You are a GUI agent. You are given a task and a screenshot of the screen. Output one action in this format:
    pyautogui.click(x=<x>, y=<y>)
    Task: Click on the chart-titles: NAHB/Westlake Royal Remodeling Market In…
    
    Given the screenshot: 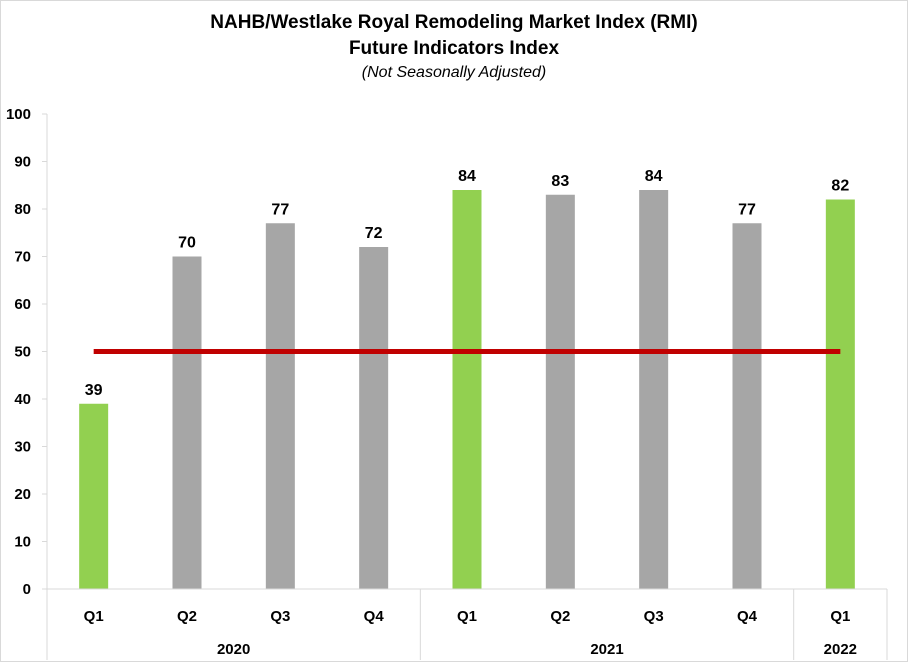 What is the action you would take?
    pyautogui.click(x=454, y=47)
    